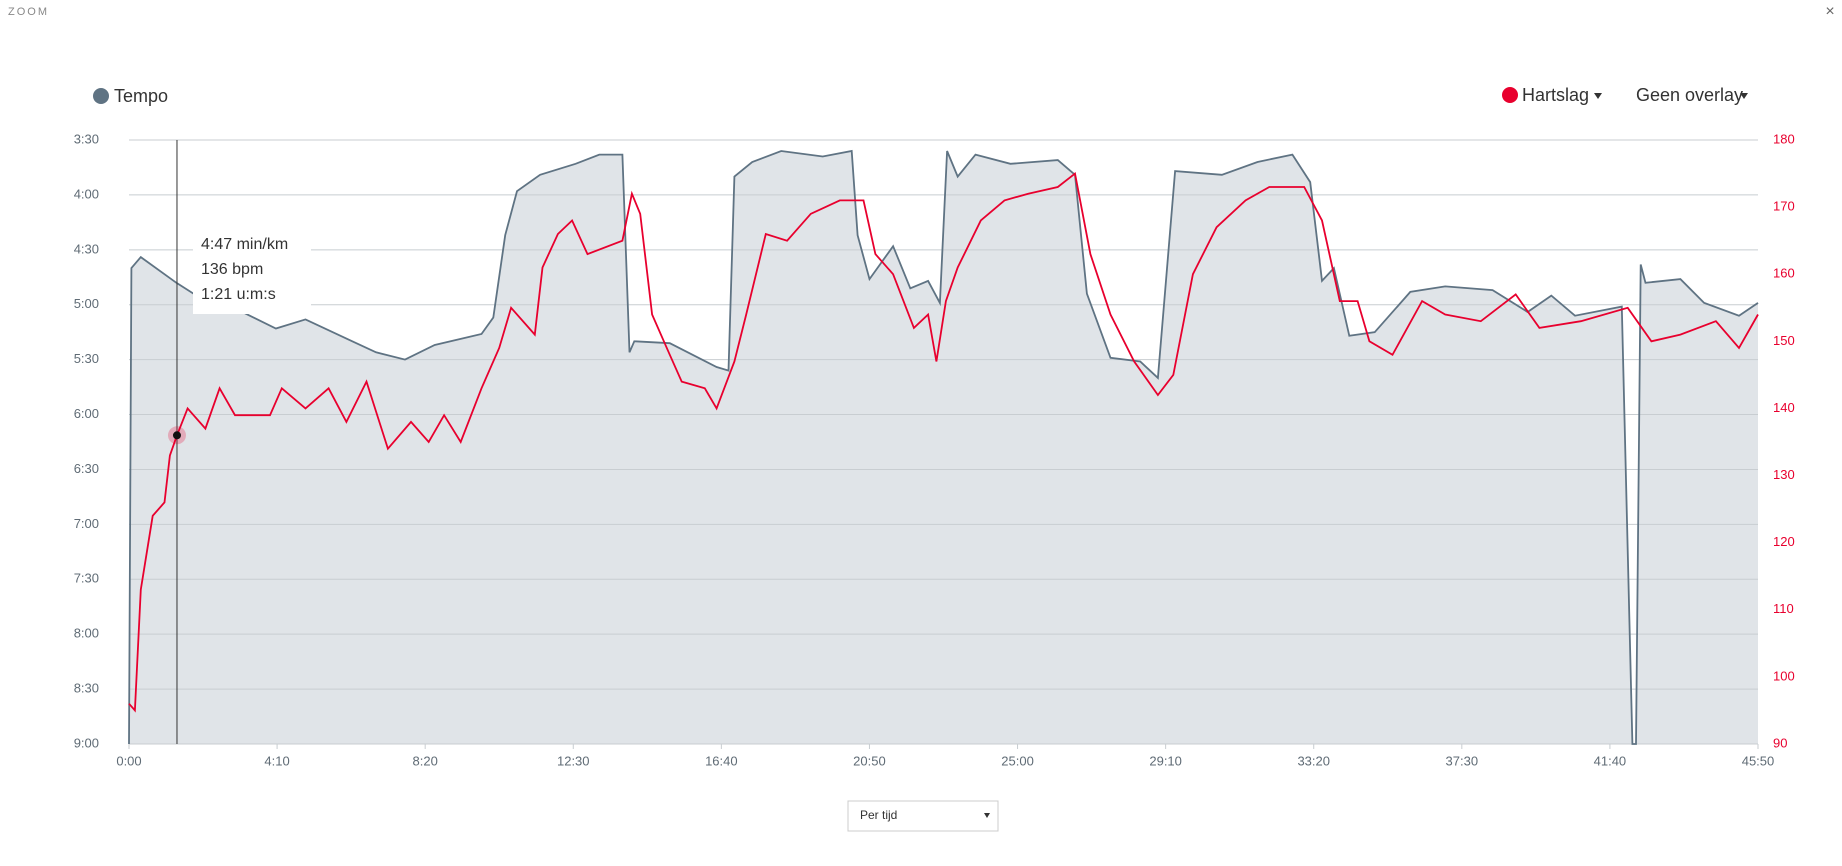 This screenshot has height=866, width=1842. What do you see at coordinates (1784, 407) in the screenshot?
I see `y2-tick-label: 140` at bounding box center [1784, 407].